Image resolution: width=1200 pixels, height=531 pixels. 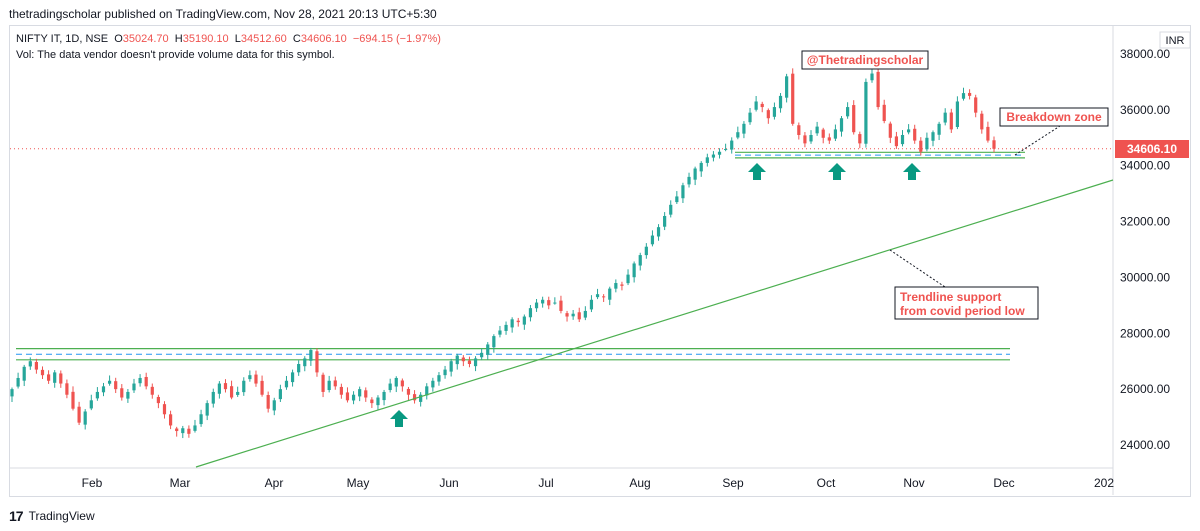 What do you see at coordinates (396, 39) in the screenshot?
I see `change-value: −694.15 (−1.97%)` at bounding box center [396, 39].